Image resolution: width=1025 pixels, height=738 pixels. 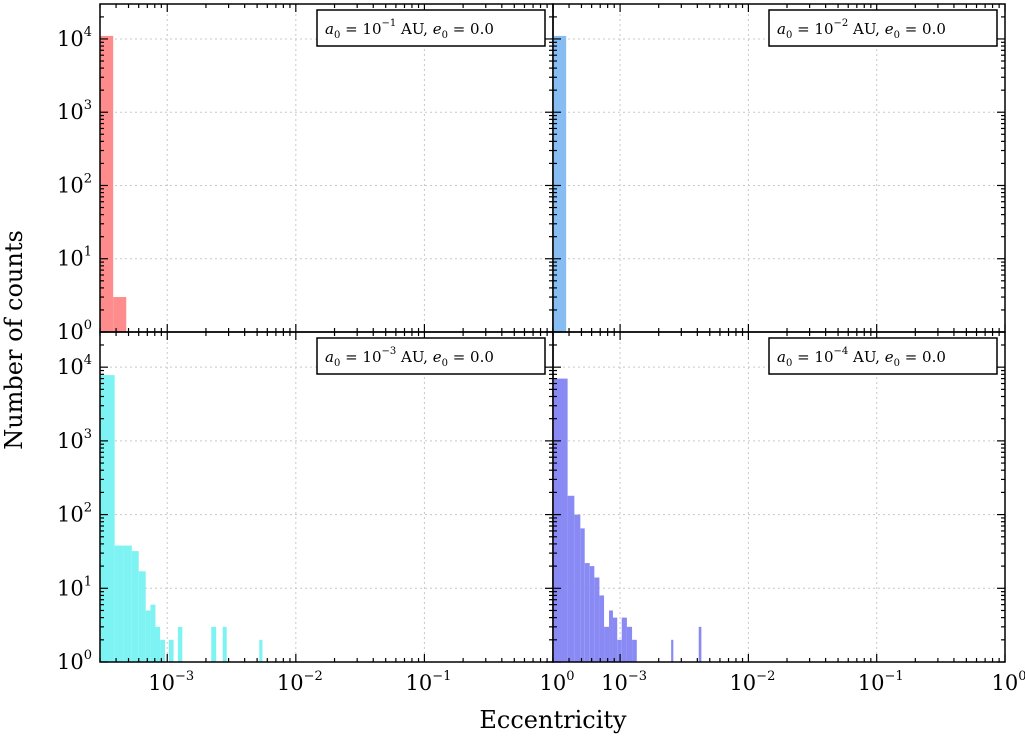 I want to click on legend-label: a0 = 10−3 AU, e0 = 0.0, so click(x=409, y=357).